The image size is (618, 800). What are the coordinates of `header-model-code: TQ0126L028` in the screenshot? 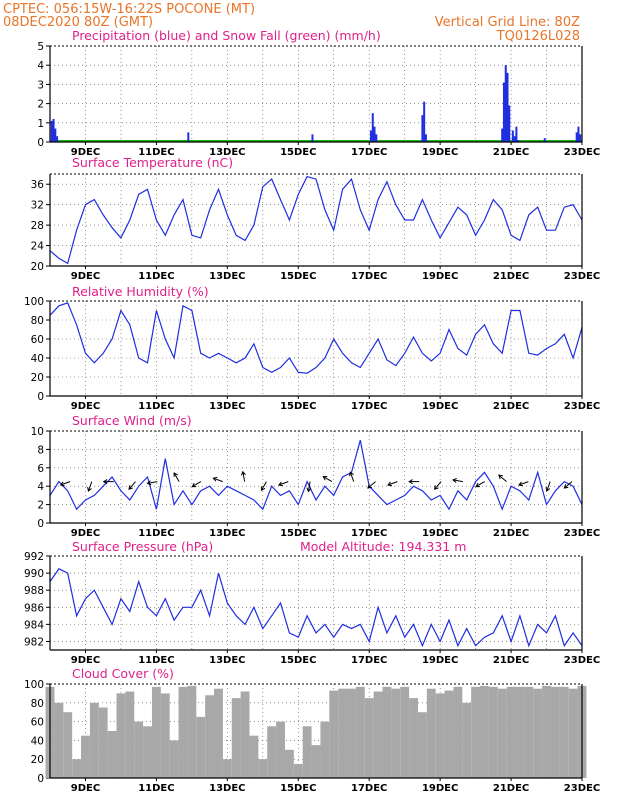 It's located at (538, 36).